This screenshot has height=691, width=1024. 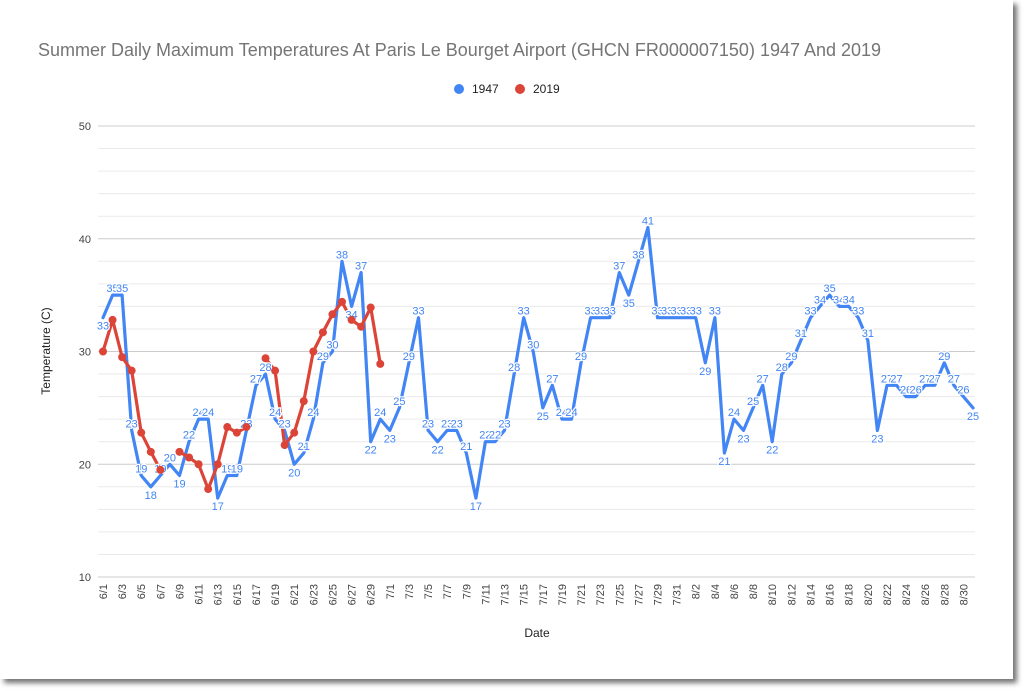 I want to click on x-tick-label: 8/14, so click(x=811, y=594).